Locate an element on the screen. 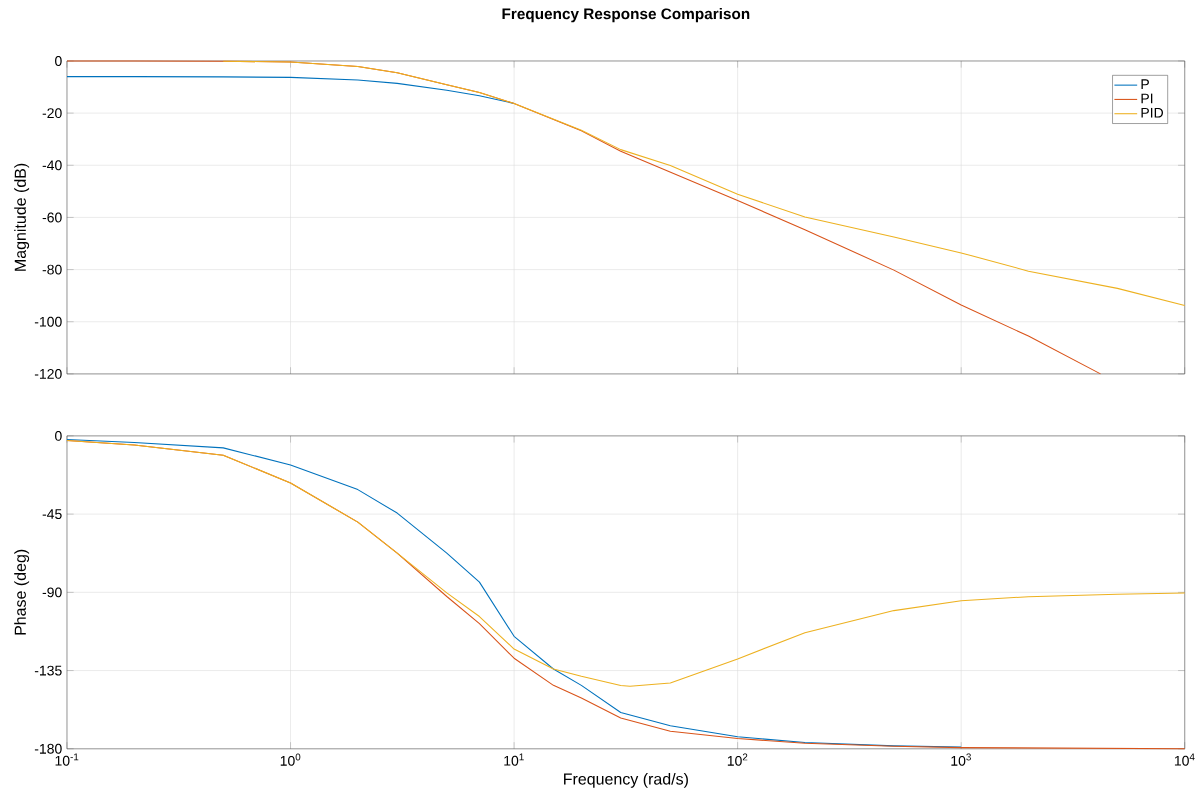 The image size is (1200, 812). y-tick-label: -180 is located at coordinates (48, 748).